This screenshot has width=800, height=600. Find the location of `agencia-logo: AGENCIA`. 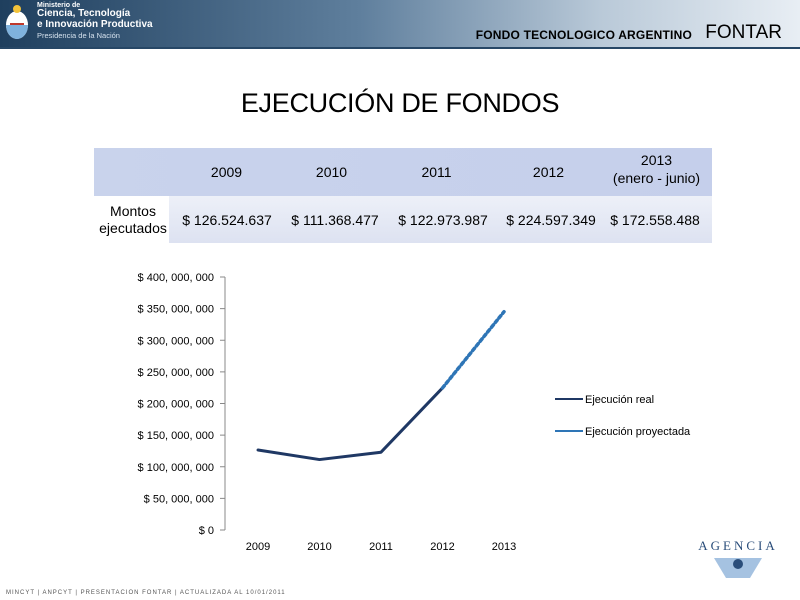

agencia-logo: AGENCIA is located at coordinates (738, 561).